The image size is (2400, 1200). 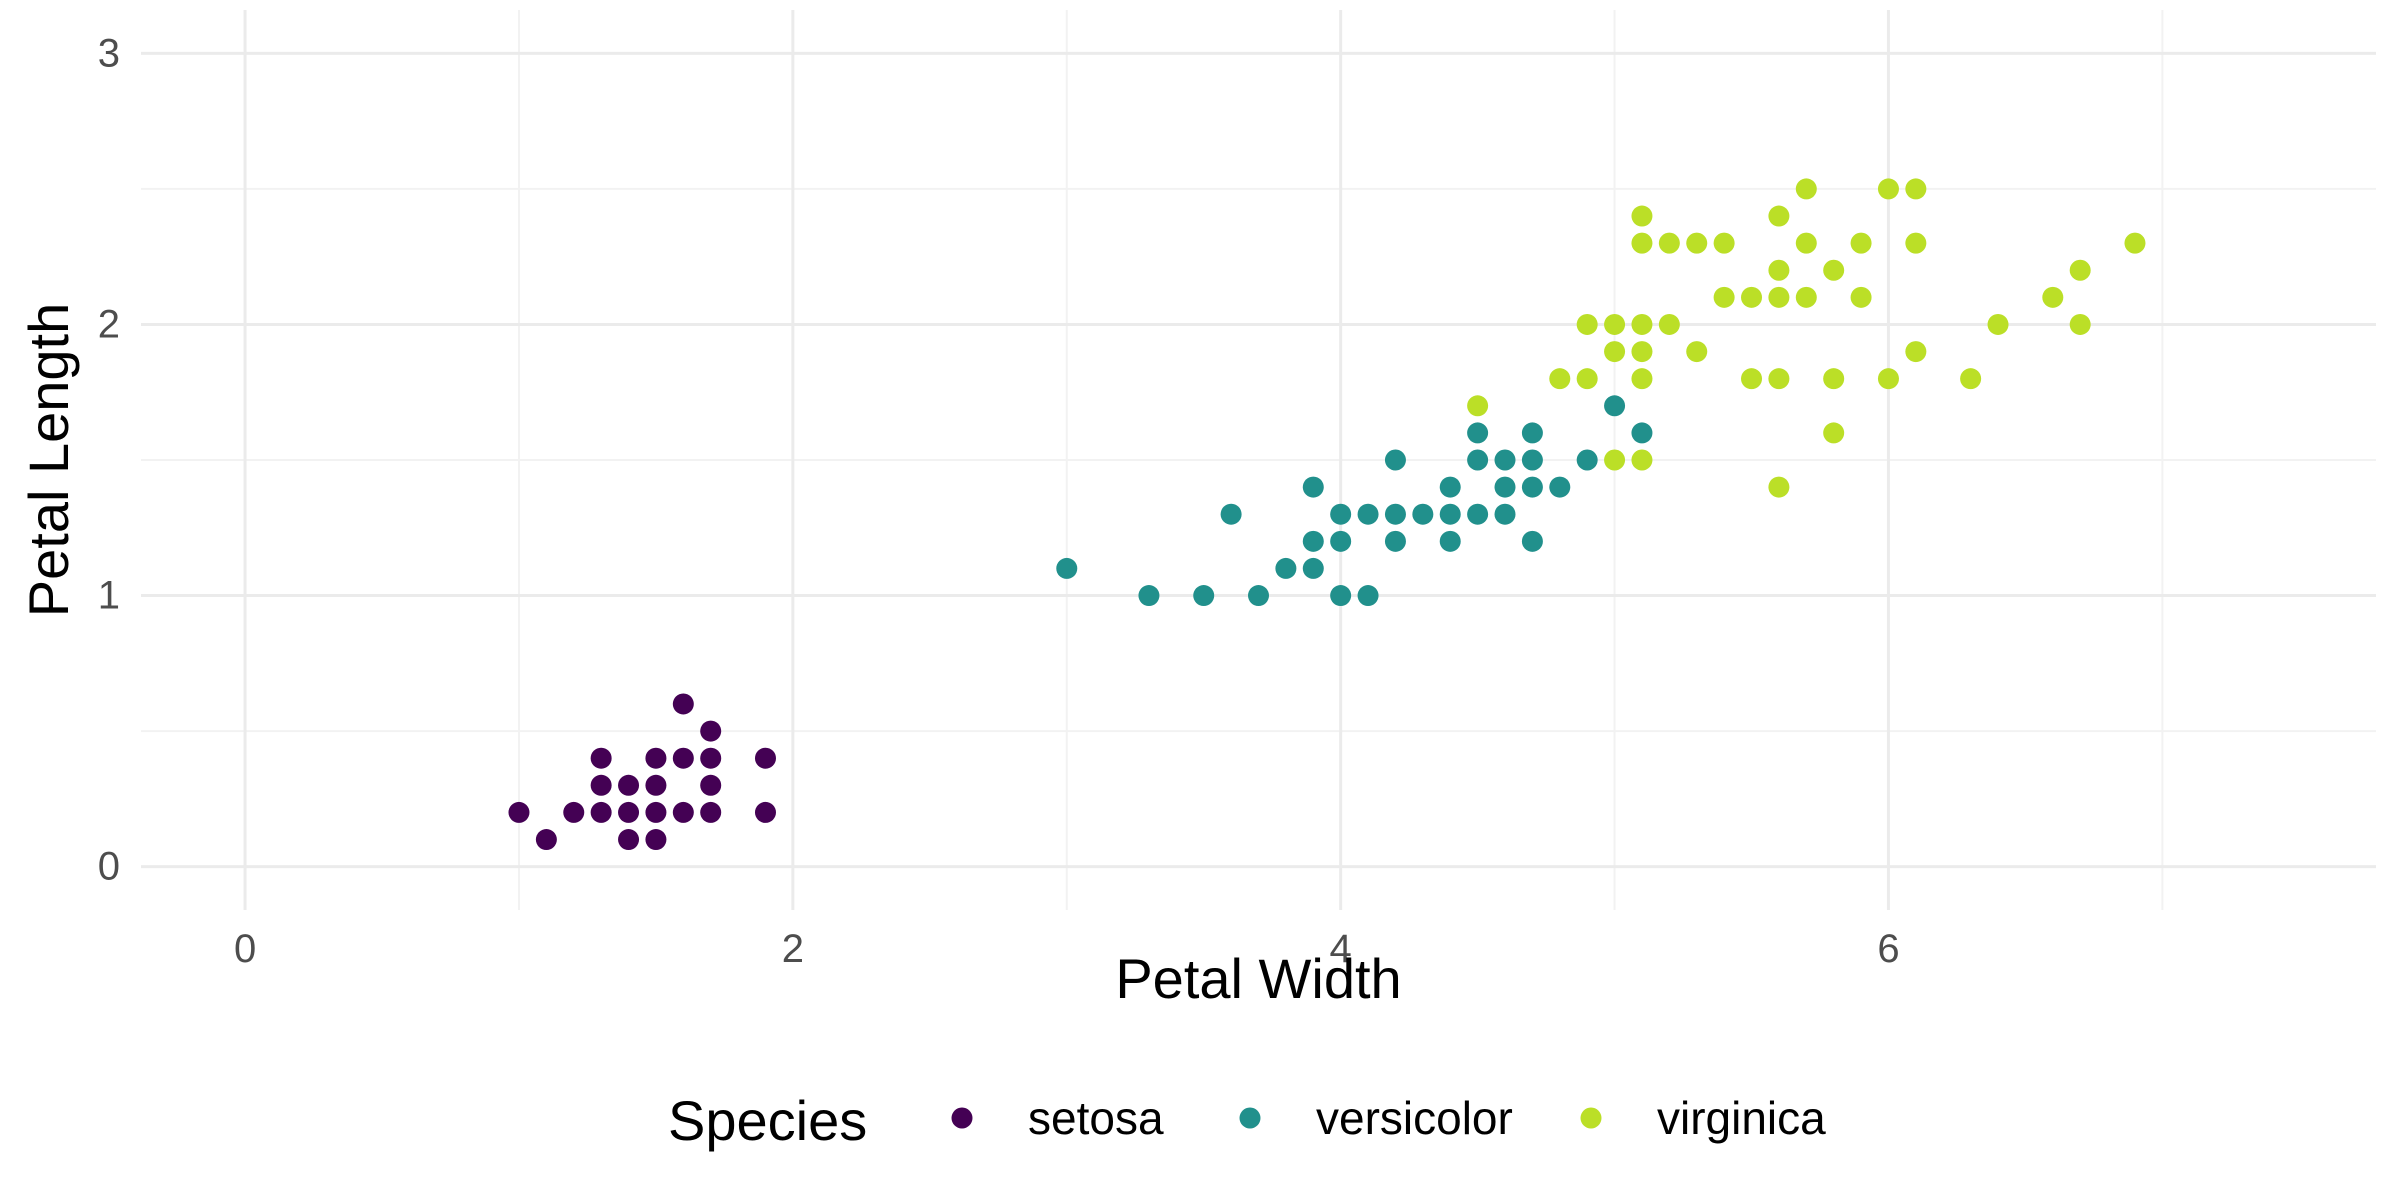 I want to click on x-axis-title: Petal Width, so click(x=1258, y=978).